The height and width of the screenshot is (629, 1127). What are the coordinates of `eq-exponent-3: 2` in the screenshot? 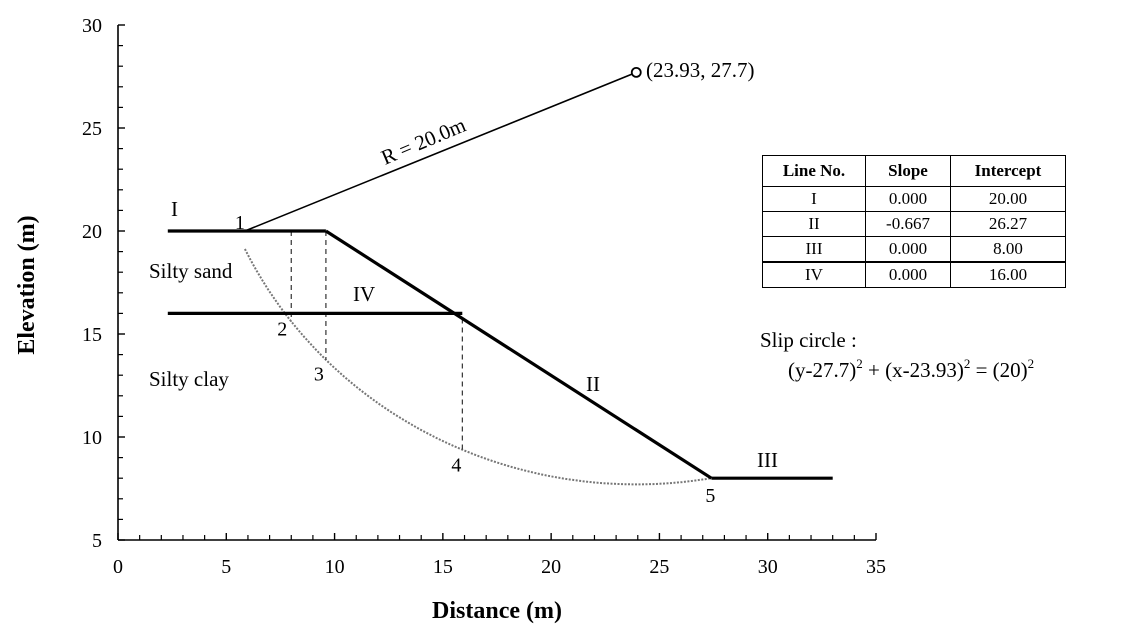 It's located at (1031, 363).